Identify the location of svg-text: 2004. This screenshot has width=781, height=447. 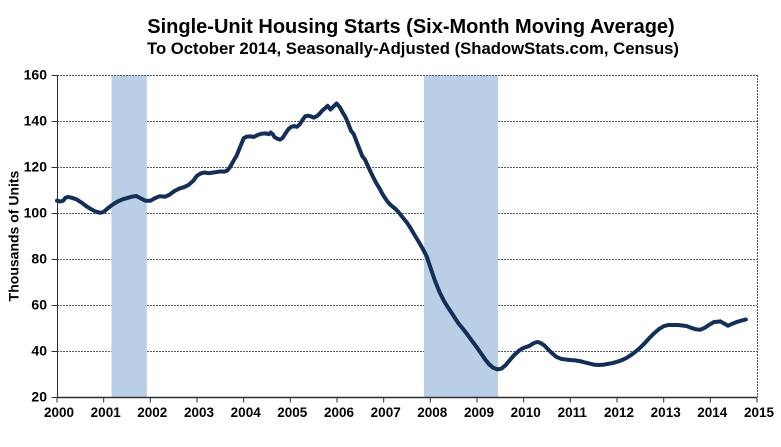
(246, 412).